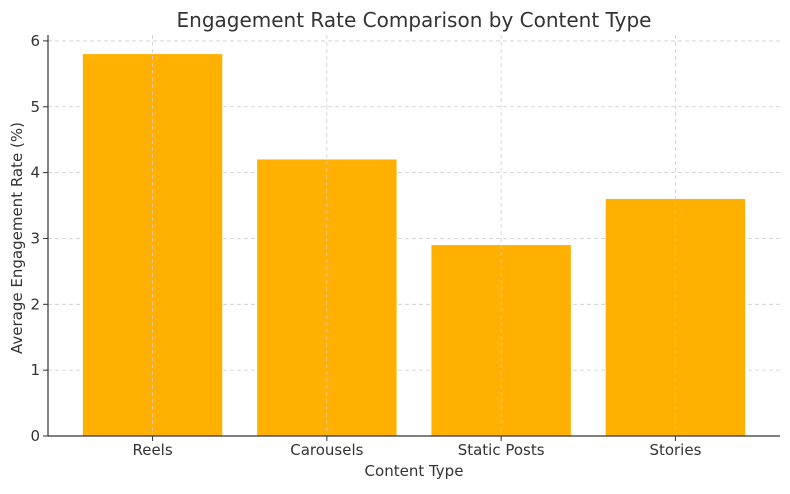  I want to click on y-tick-label: 3, so click(35, 238).